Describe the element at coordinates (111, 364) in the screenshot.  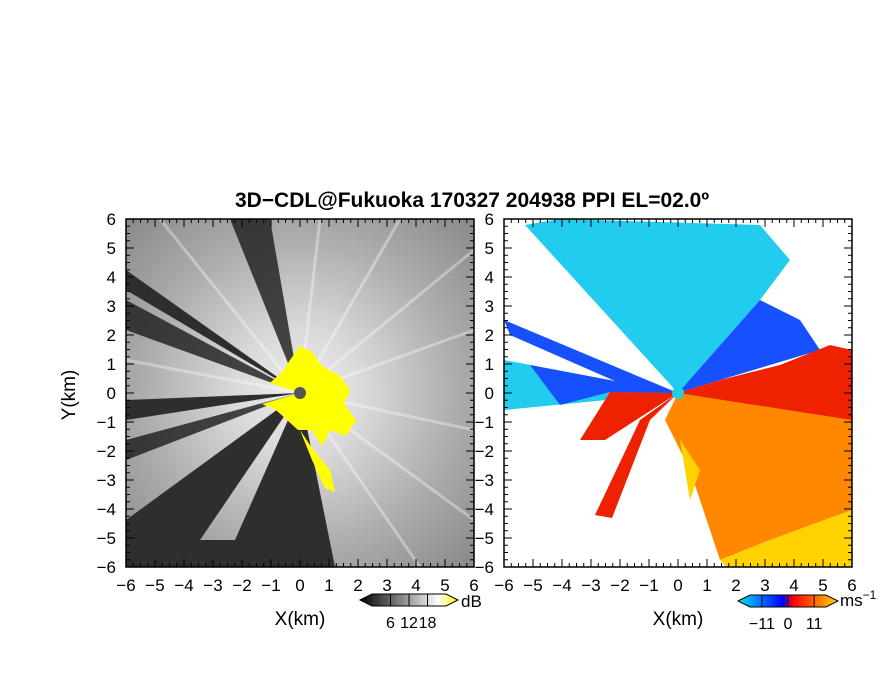
I see `left-ytick-label: 1` at that location.